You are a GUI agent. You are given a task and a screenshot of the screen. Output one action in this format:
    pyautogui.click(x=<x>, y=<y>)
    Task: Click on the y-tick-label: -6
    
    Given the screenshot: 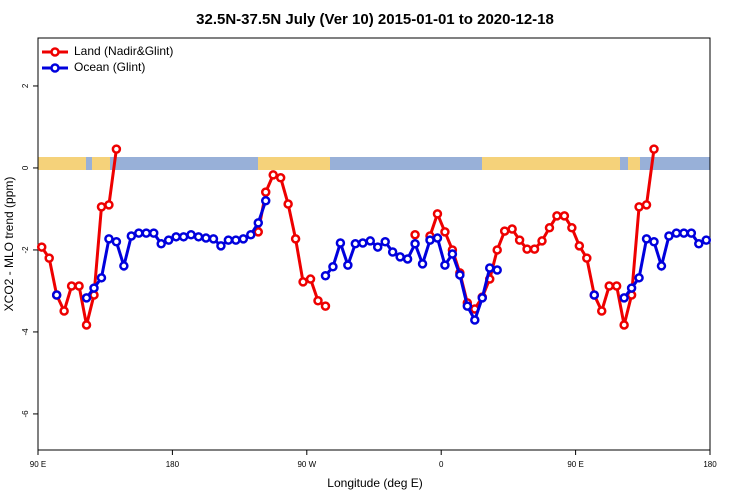 What is the action you would take?
    pyautogui.click(x=25, y=414)
    